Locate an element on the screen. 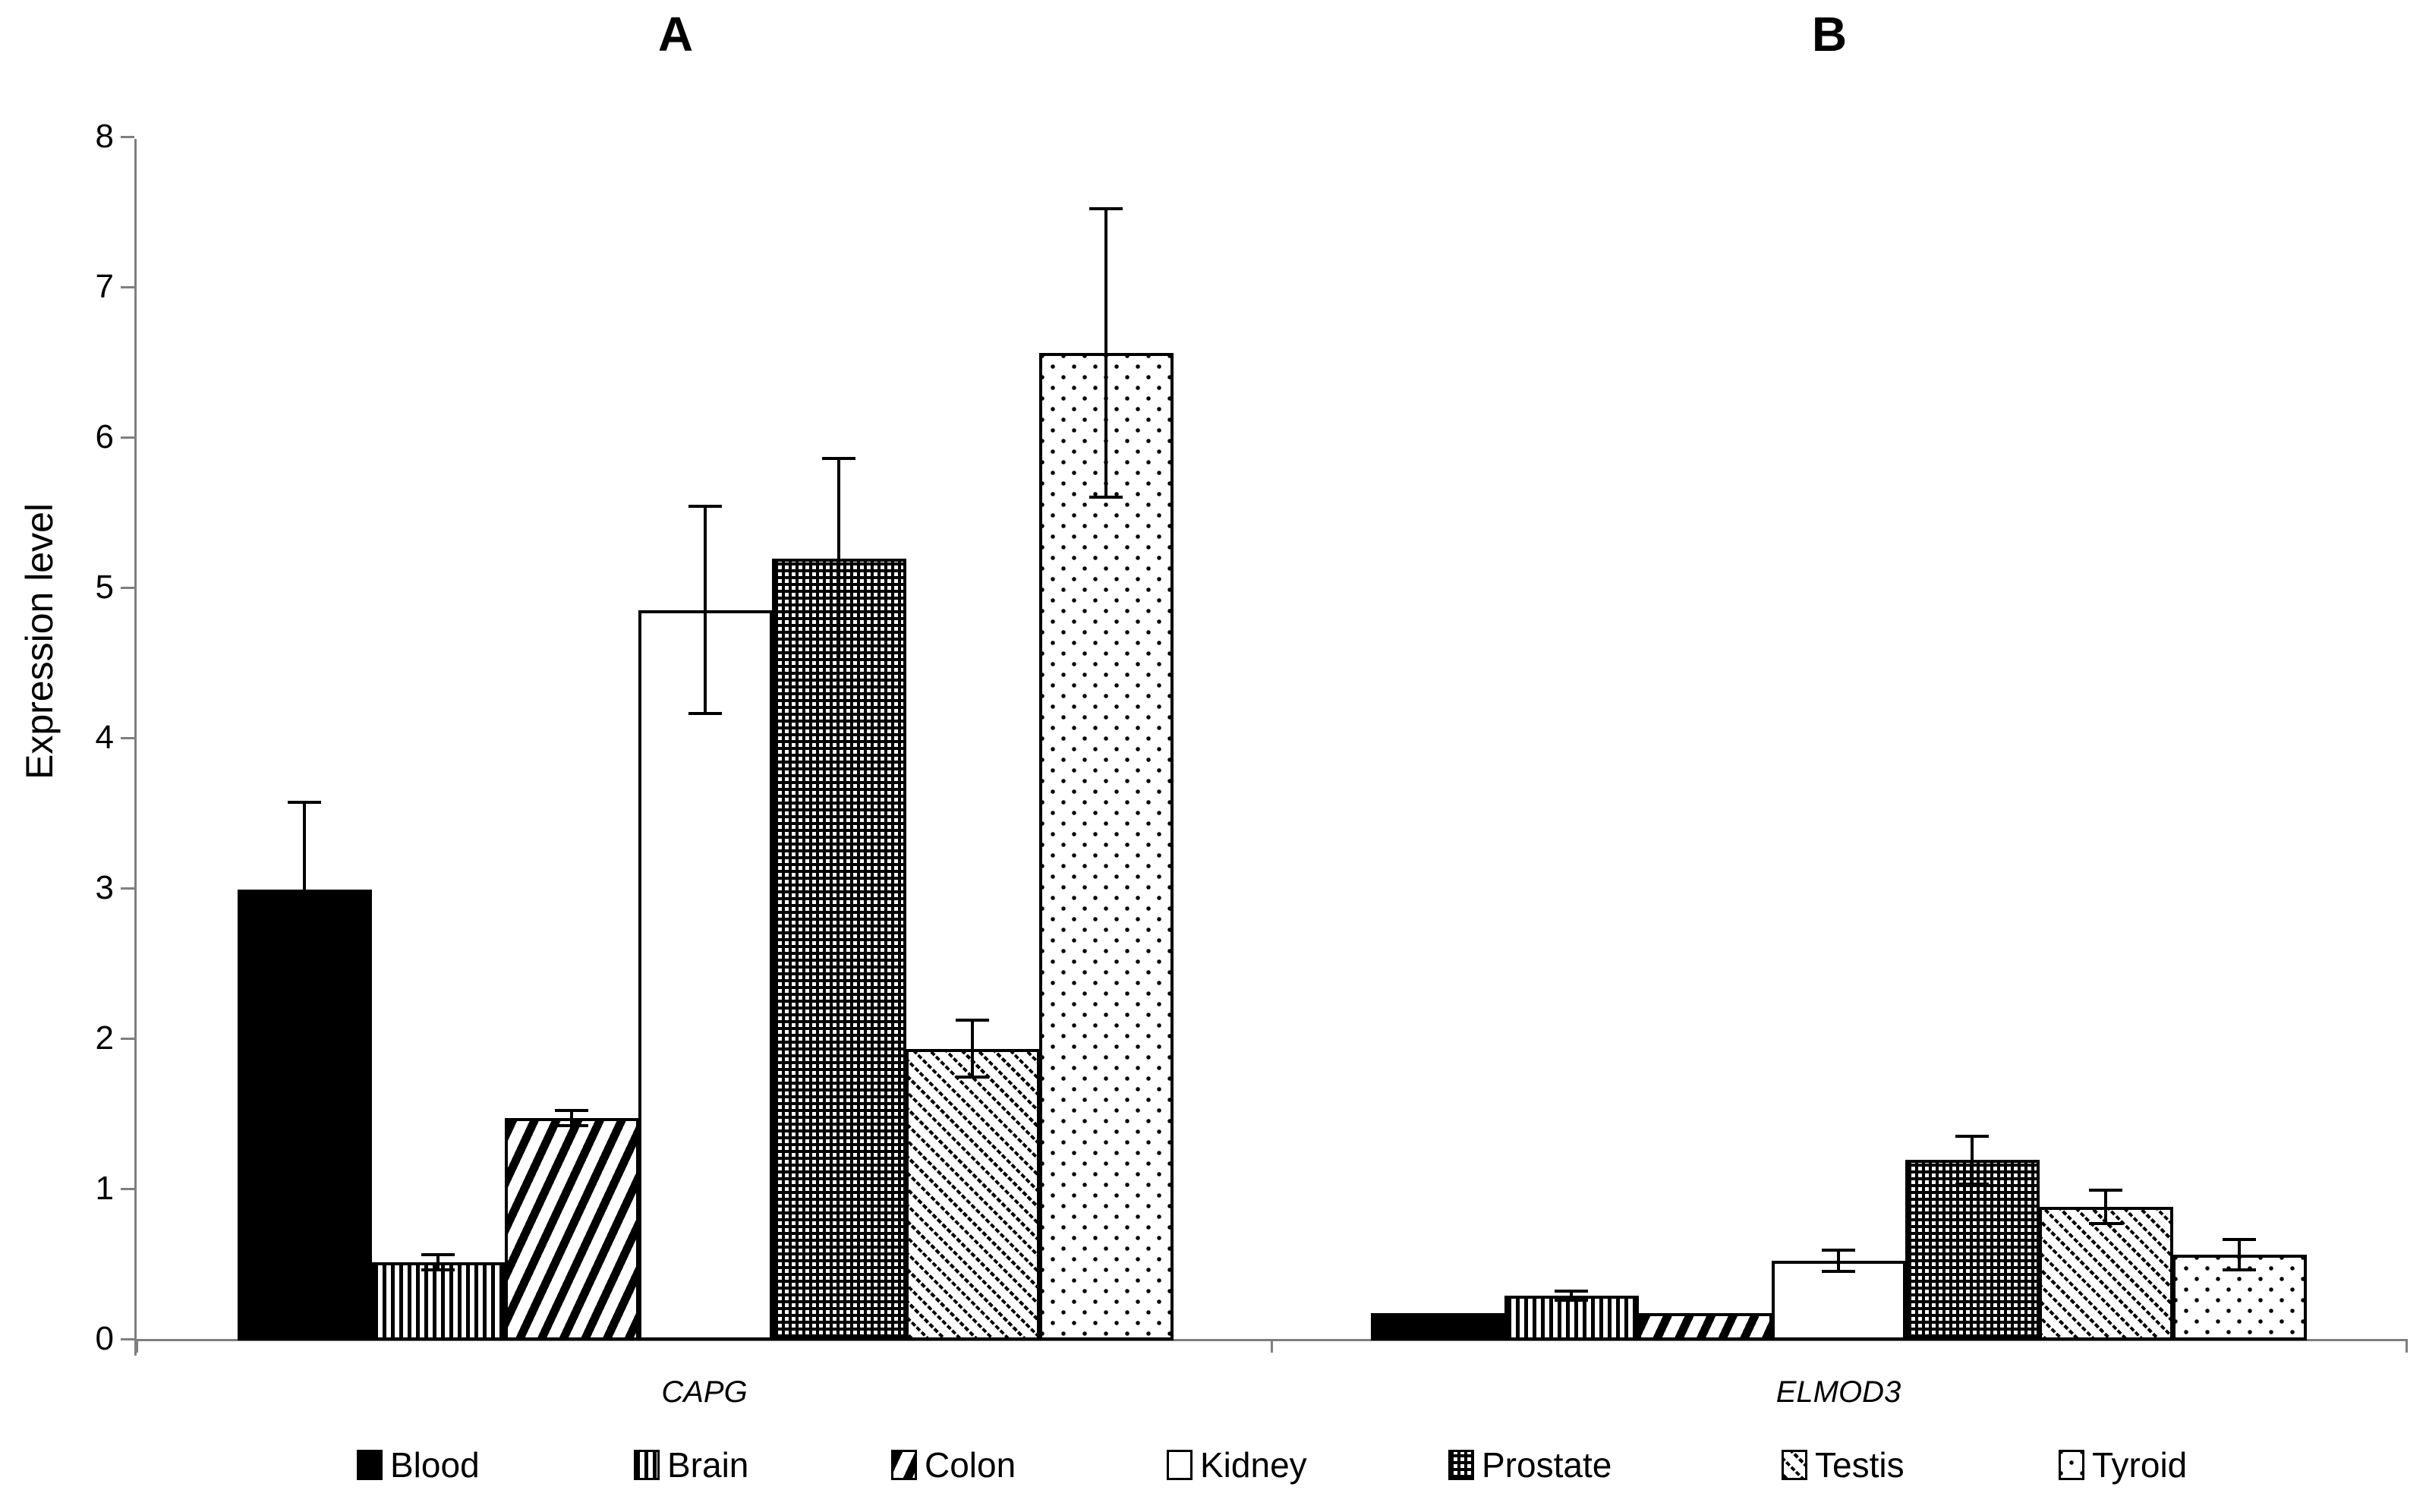  errorbar-blood-capg-cap-bottom is located at coordinates (304, 976).